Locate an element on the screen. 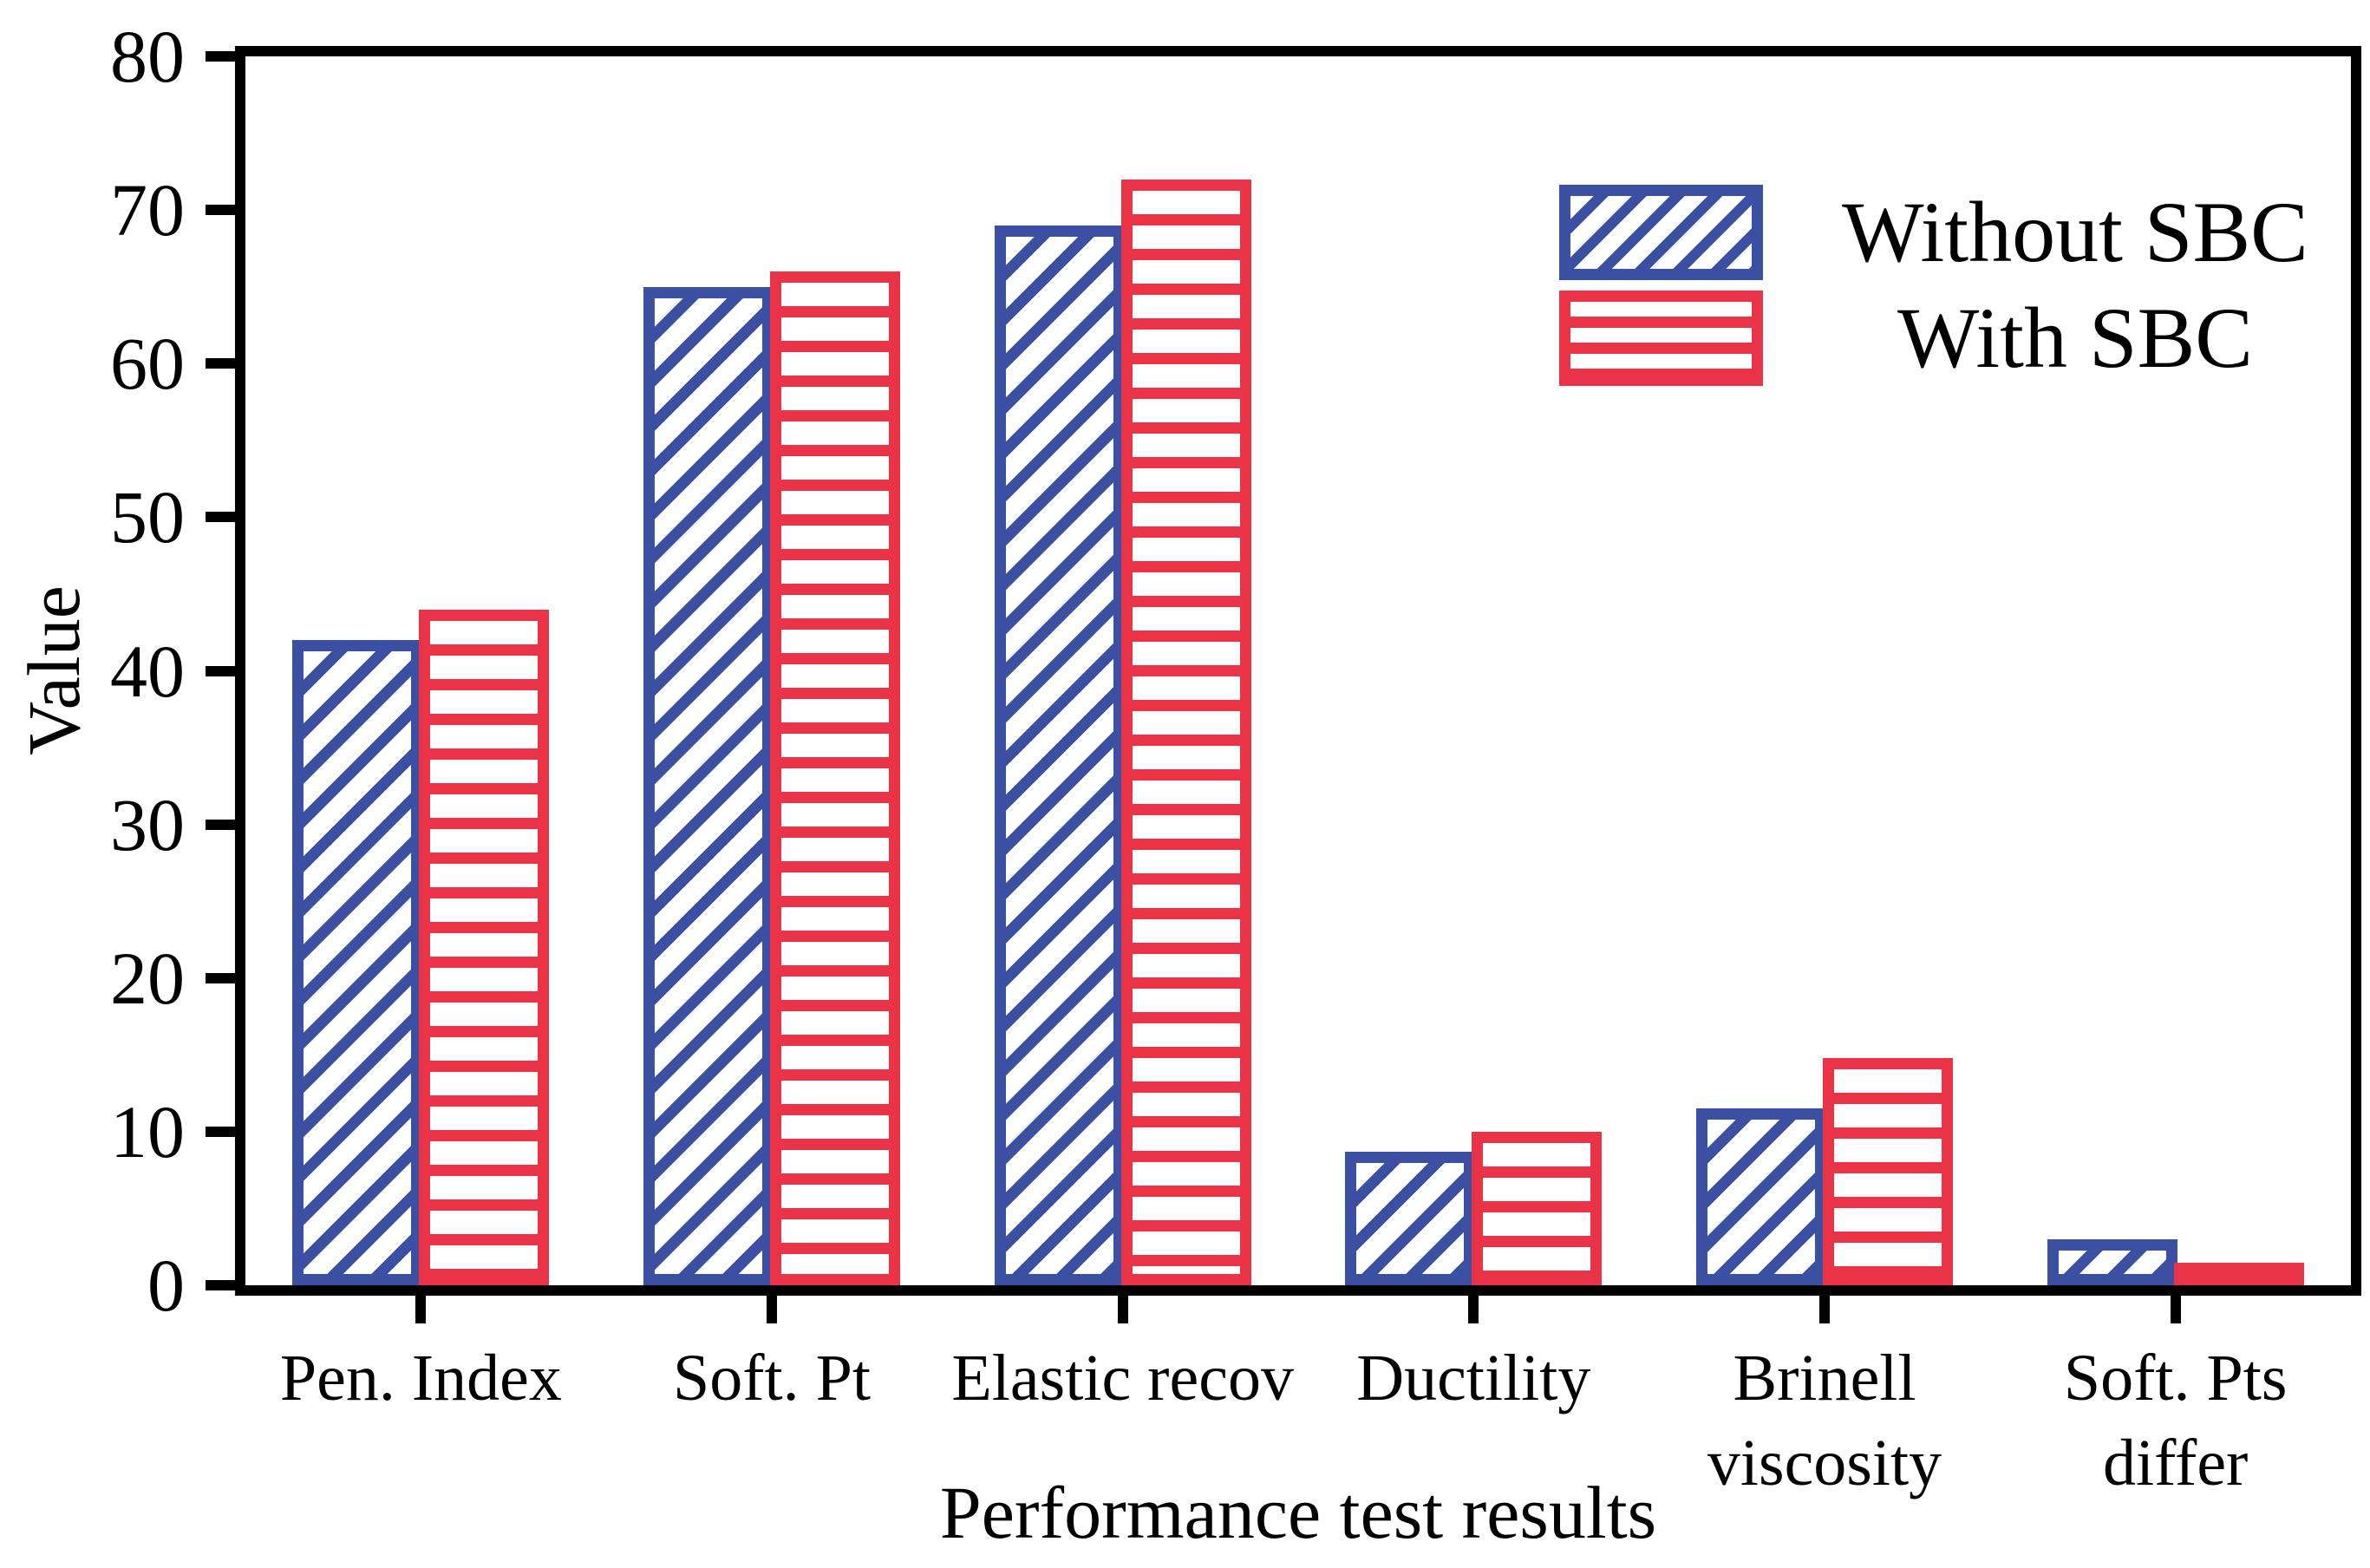 The height and width of the screenshot is (1568, 2370). y-axis-tick-label: 80 is located at coordinates (147, 57).